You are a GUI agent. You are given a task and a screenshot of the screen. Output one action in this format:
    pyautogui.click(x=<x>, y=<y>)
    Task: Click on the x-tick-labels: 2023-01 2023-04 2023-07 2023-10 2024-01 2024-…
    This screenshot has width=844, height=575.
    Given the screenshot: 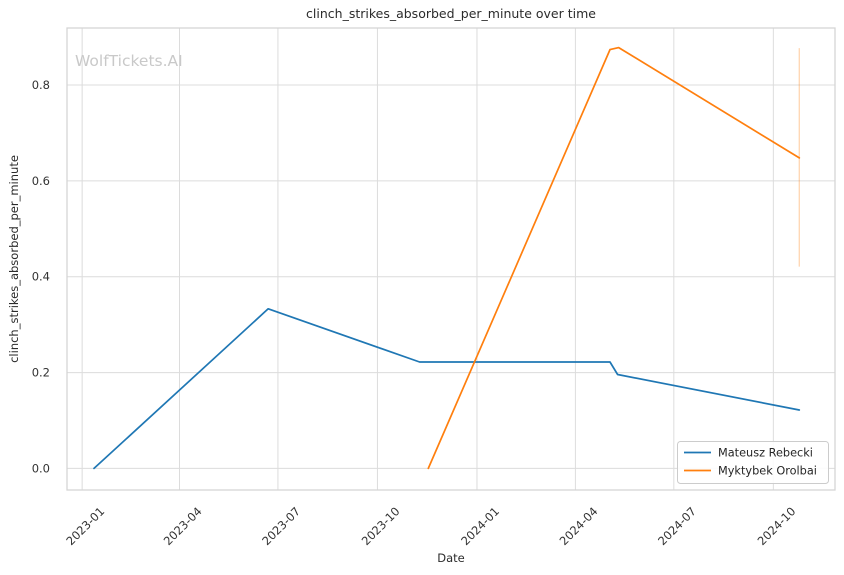 What is the action you would take?
    pyautogui.click(x=430, y=526)
    